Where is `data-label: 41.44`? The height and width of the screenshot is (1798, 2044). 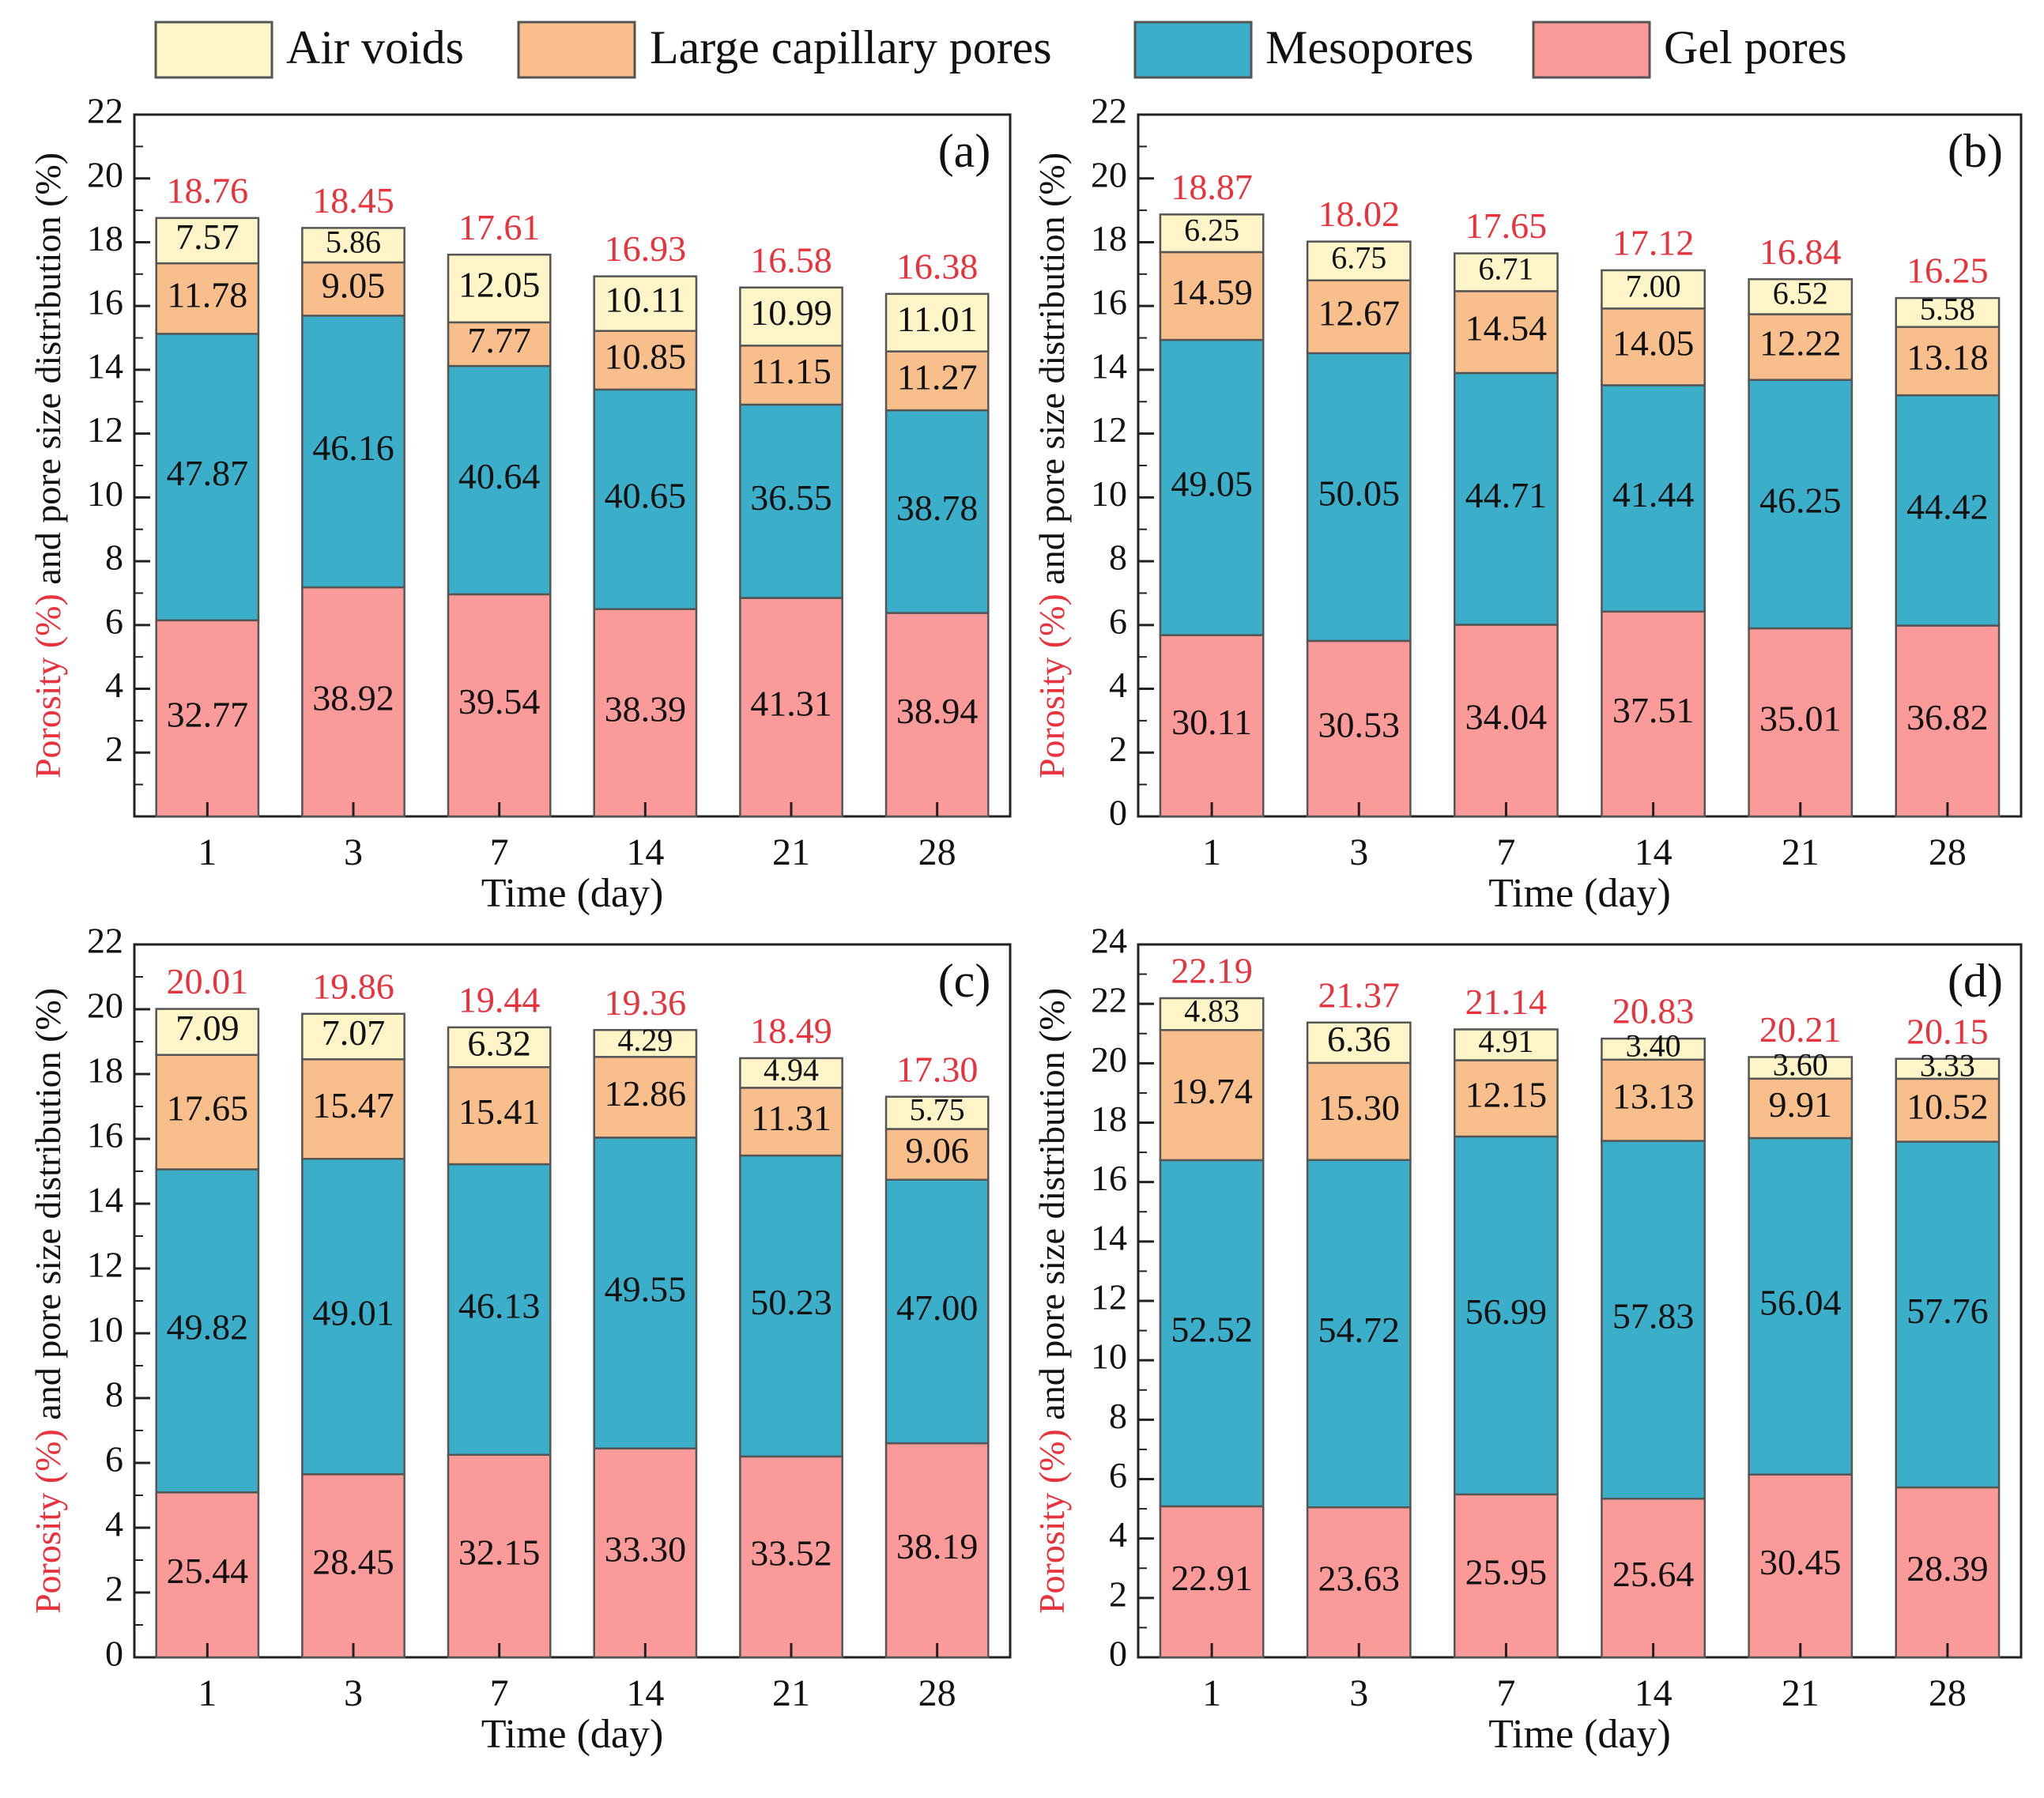
data-label: 41.44 is located at coordinates (1654, 494).